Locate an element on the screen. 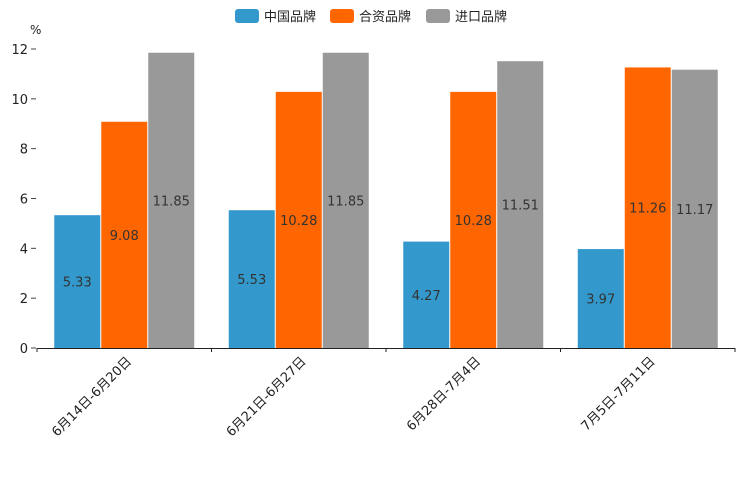 The image size is (744, 496). bar-value-label: 4.27 is located at coordinates (426, 296).